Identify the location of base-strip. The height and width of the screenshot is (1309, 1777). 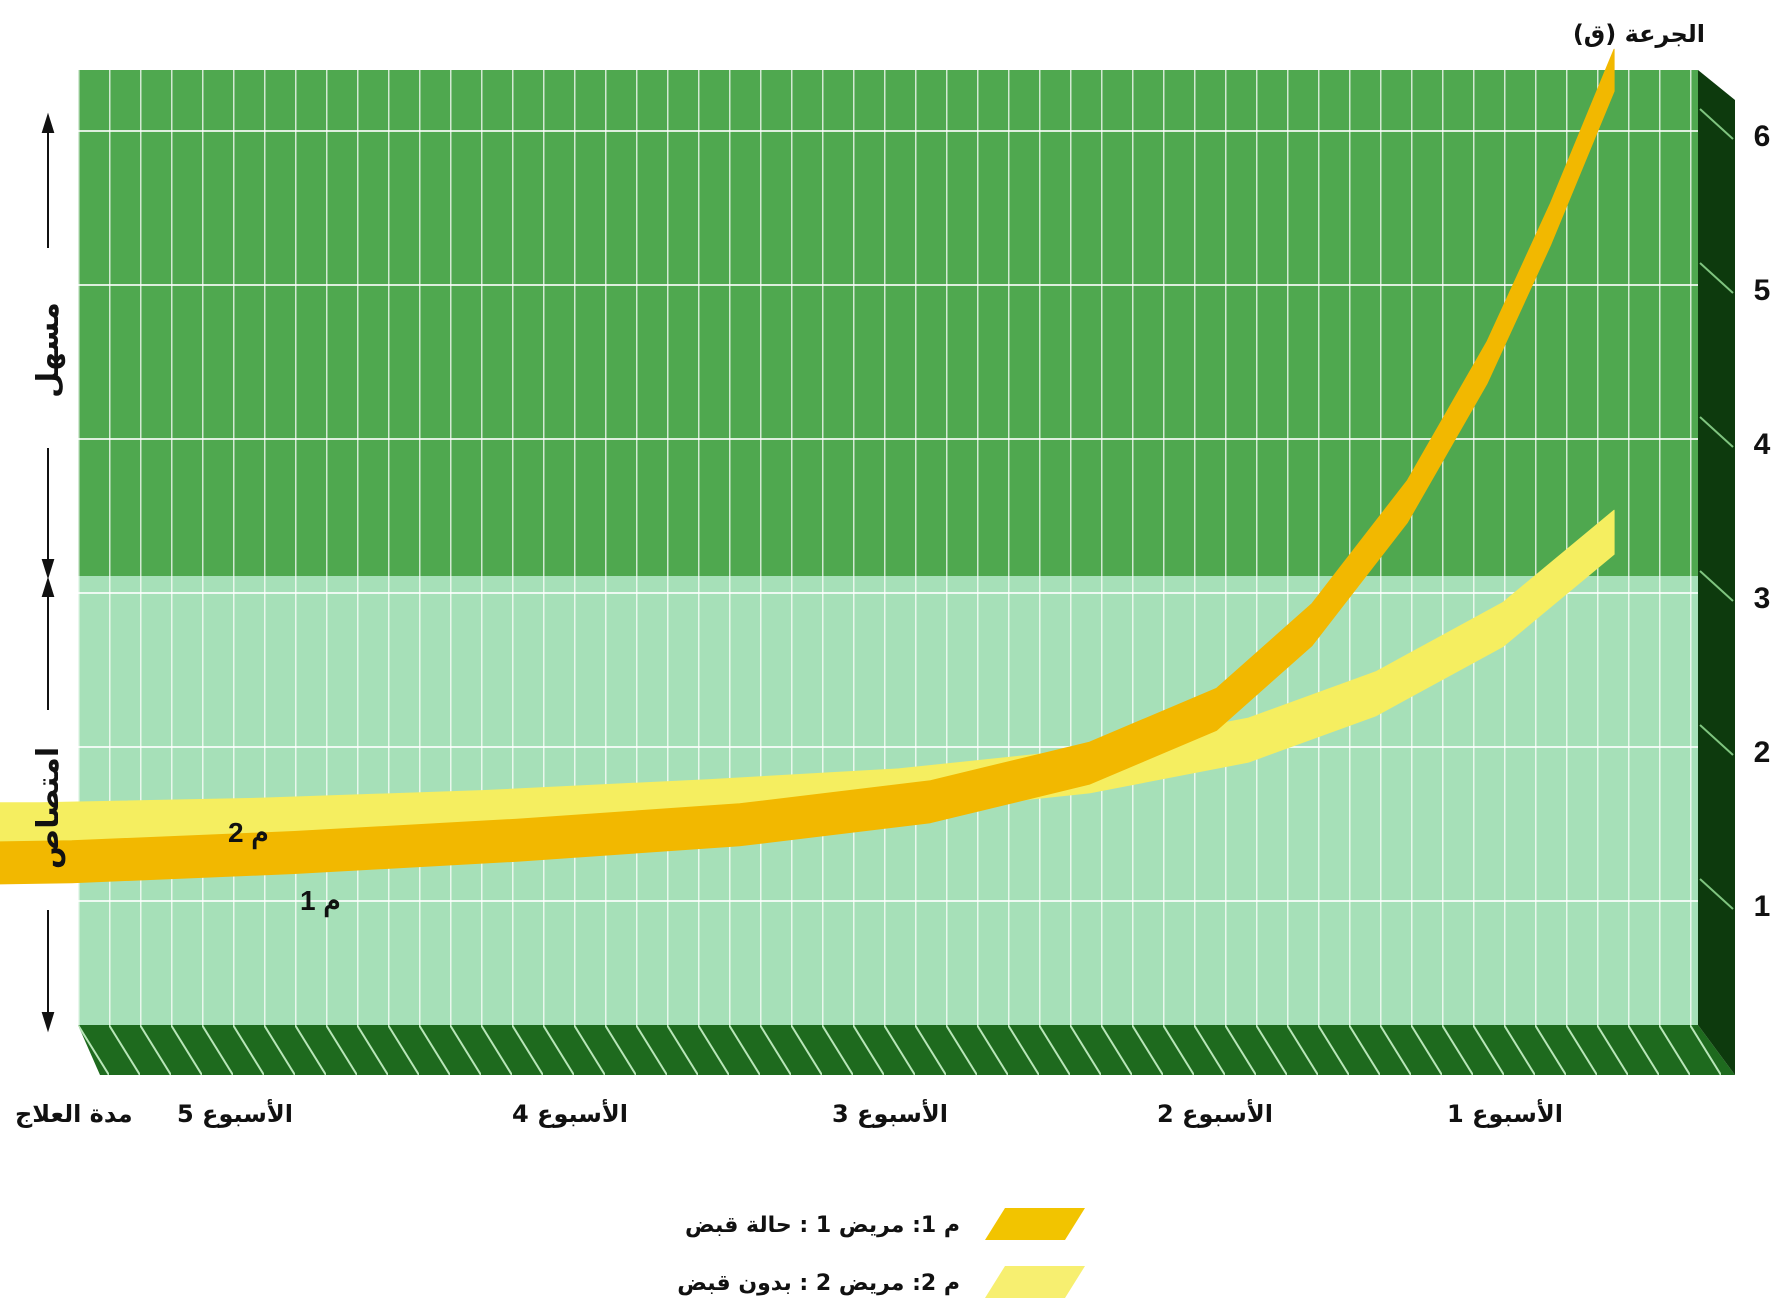
(906, 1050).